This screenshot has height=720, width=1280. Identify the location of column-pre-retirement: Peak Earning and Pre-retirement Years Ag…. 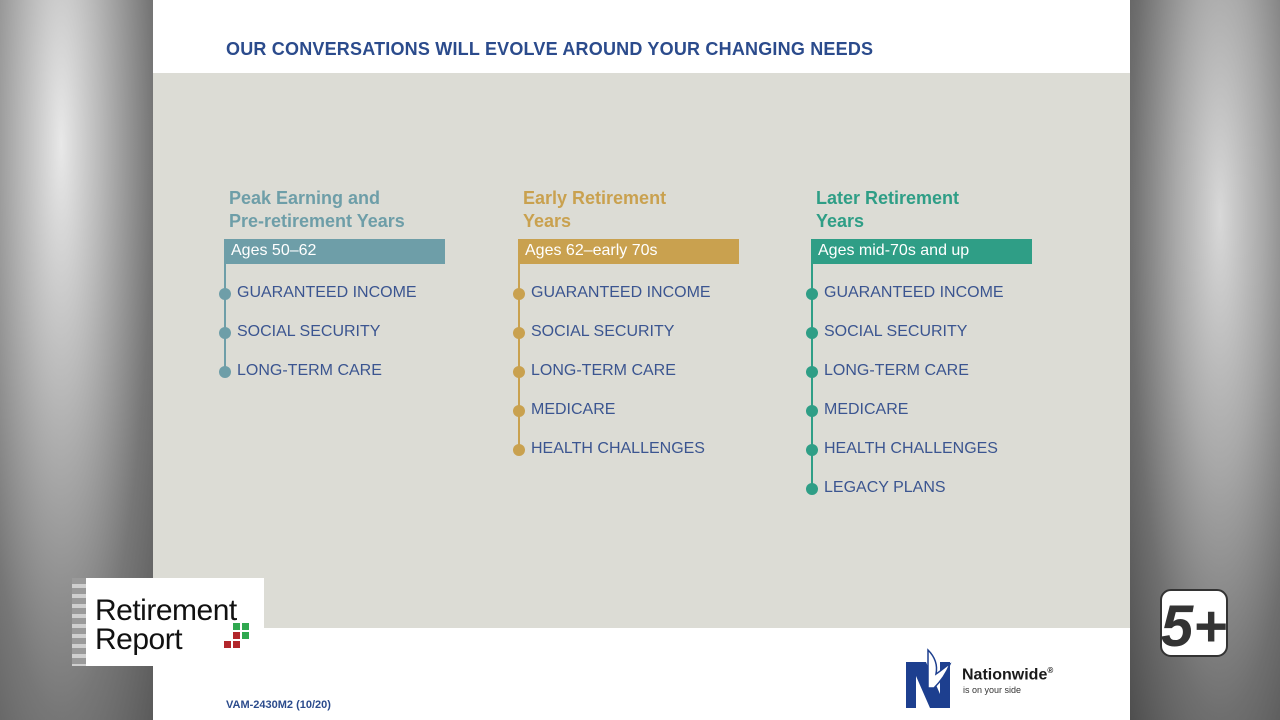
(332, 283).